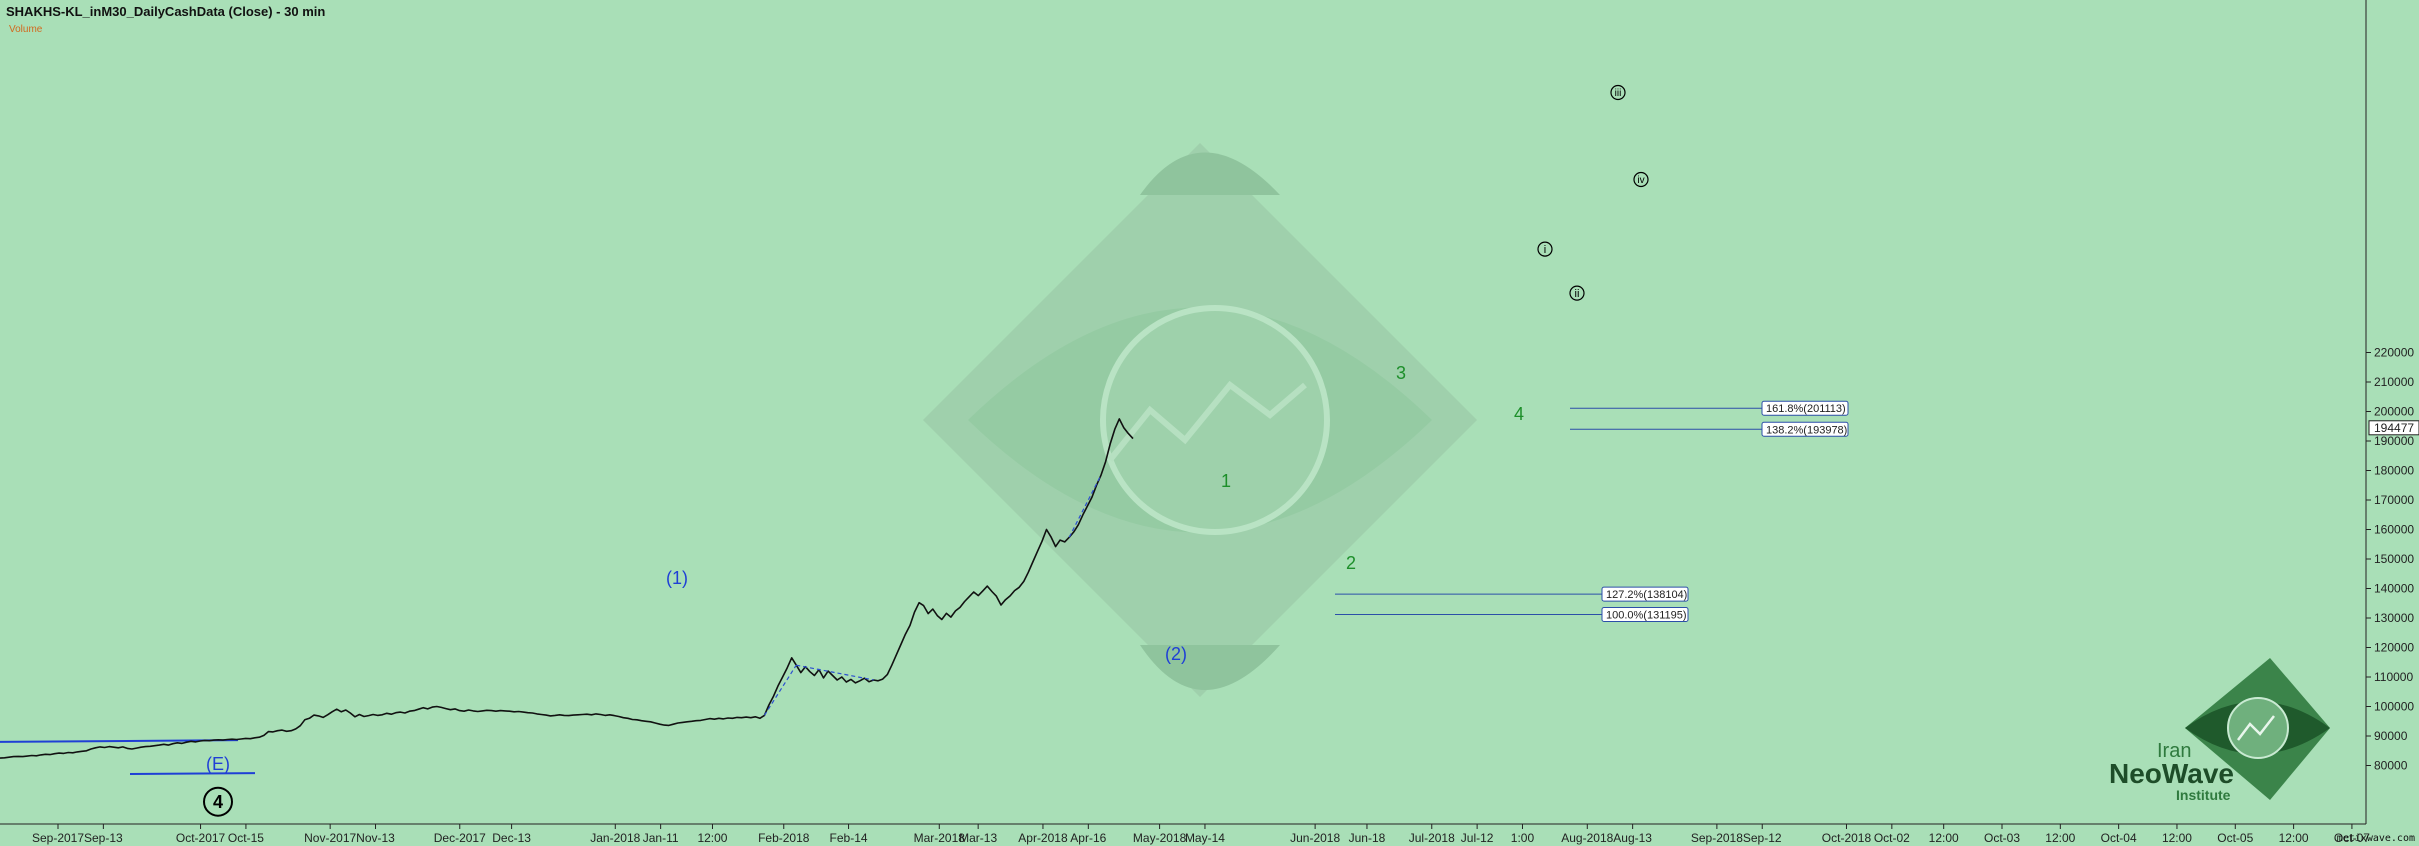 Image resolution: width=2419 pixels, height=846 pixels. I want to click on x-tick-label: Aug-13, so click(1632, 838).